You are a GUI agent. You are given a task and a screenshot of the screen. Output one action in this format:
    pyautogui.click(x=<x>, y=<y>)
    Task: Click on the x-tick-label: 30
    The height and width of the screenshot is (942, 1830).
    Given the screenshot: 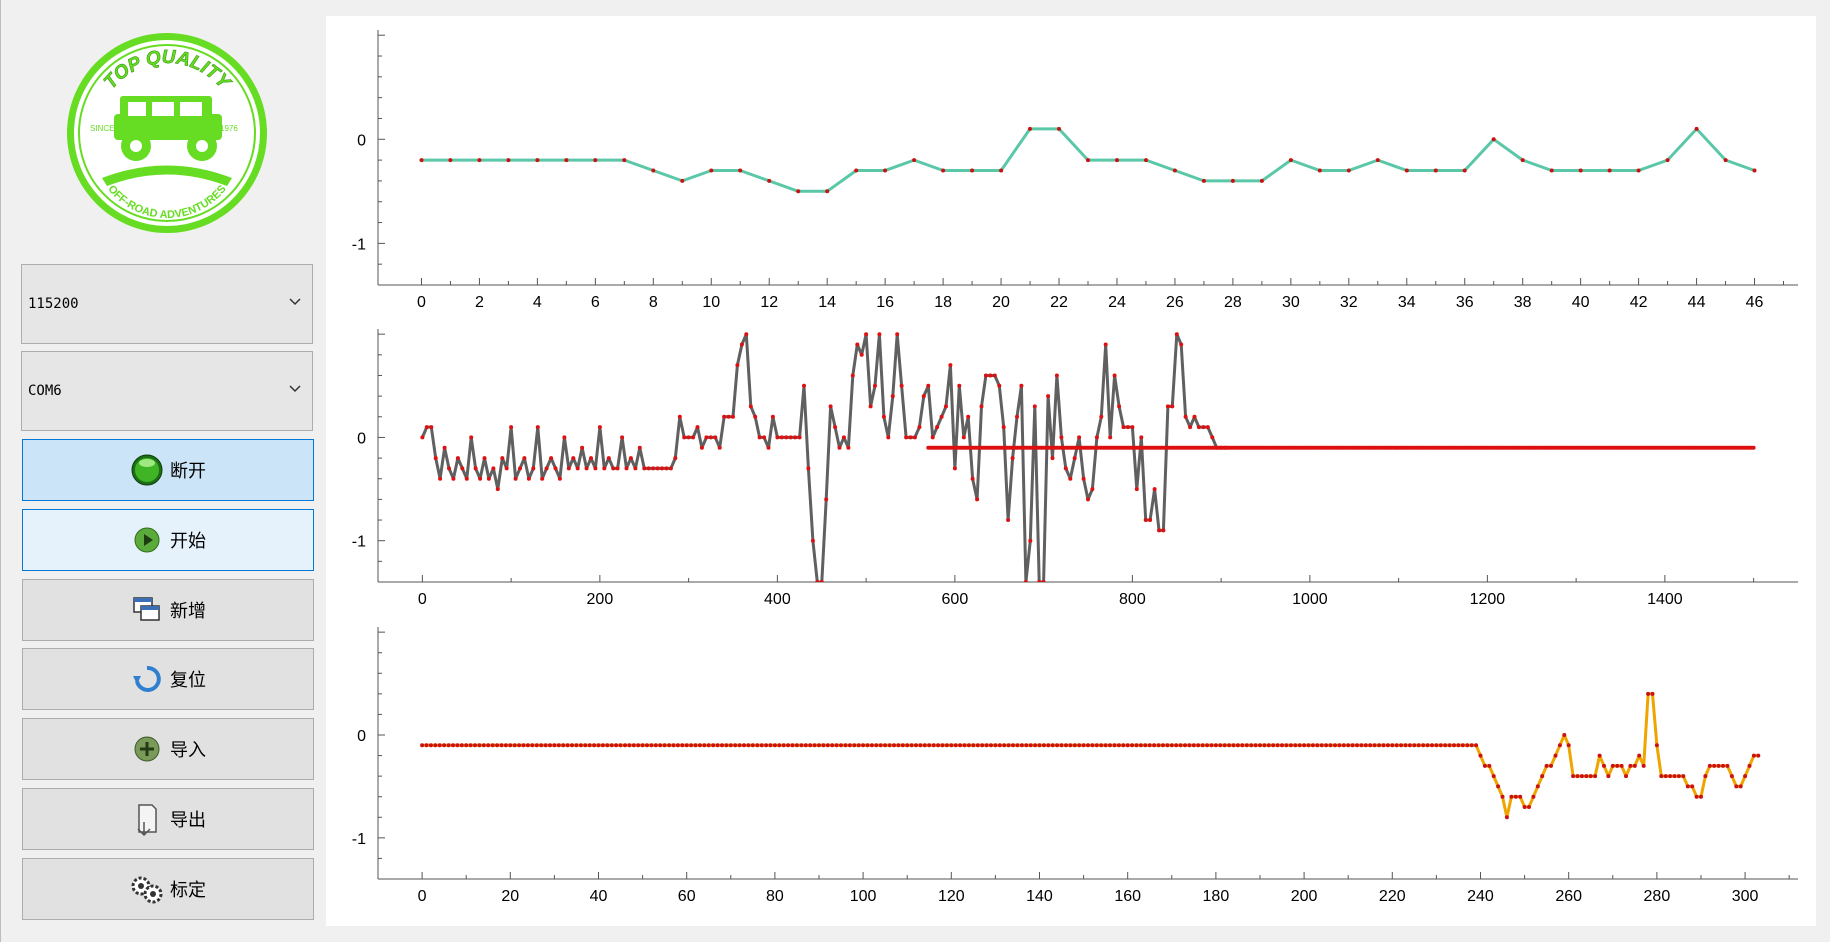 What is the action you would take?
    pyautogui.click(x=1291, y=302)
    